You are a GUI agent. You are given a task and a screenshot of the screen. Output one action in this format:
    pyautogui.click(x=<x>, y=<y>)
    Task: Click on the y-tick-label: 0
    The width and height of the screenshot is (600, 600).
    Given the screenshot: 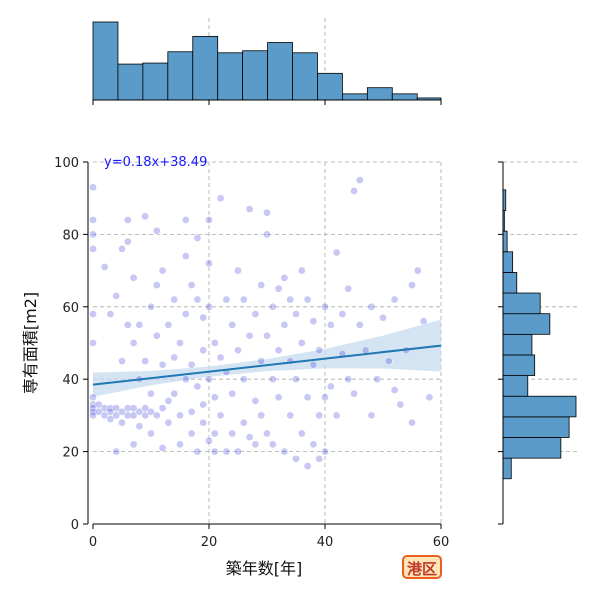 What is the action you would take?
    pyautogui.click(x=75, y=525)
    